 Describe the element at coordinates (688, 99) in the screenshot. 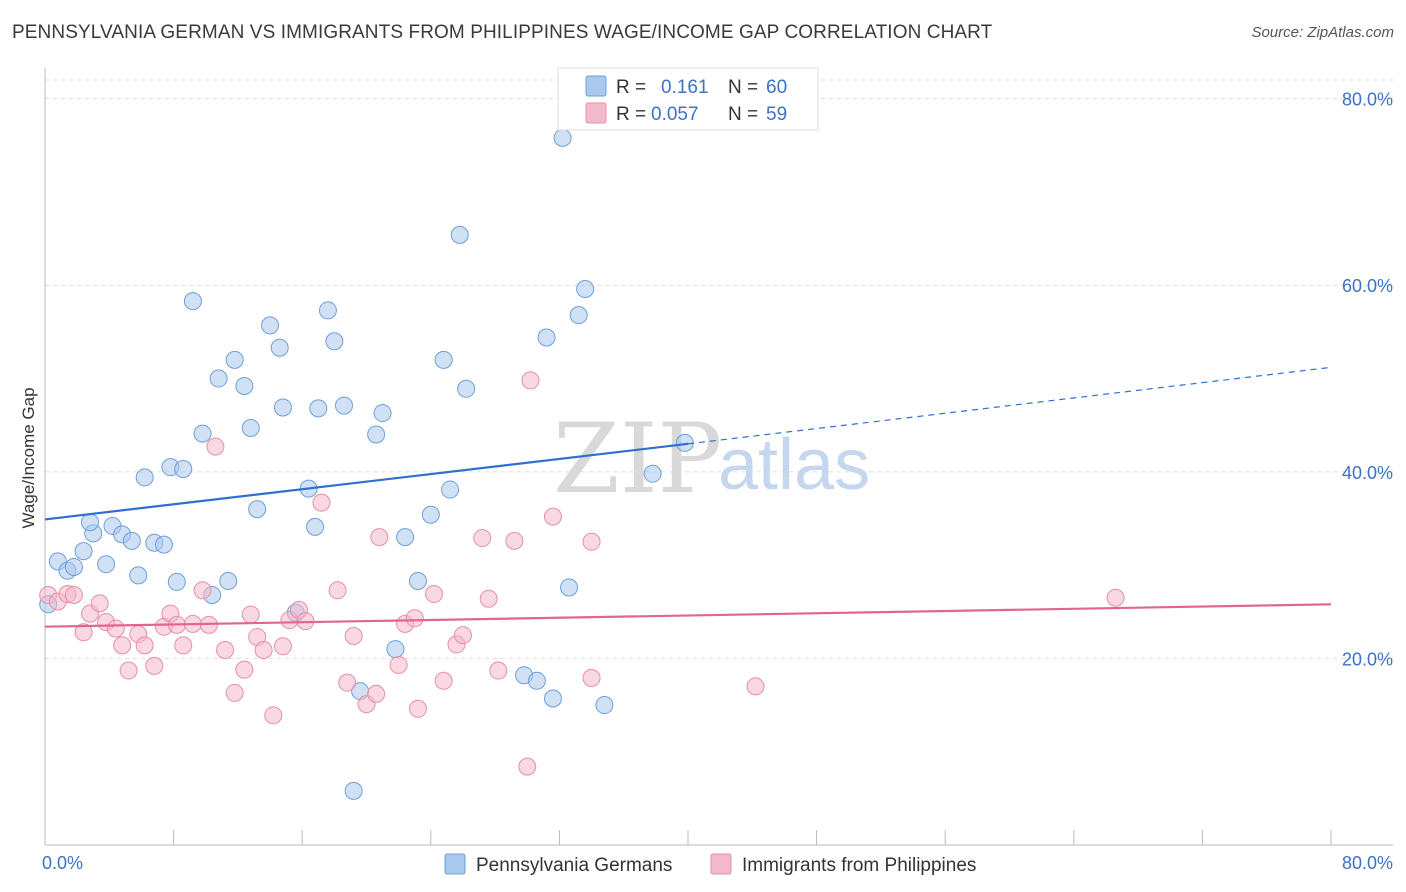

I see `legend-top: R = 0.161 N = 60 R = 0.057 N = 59` at that location.